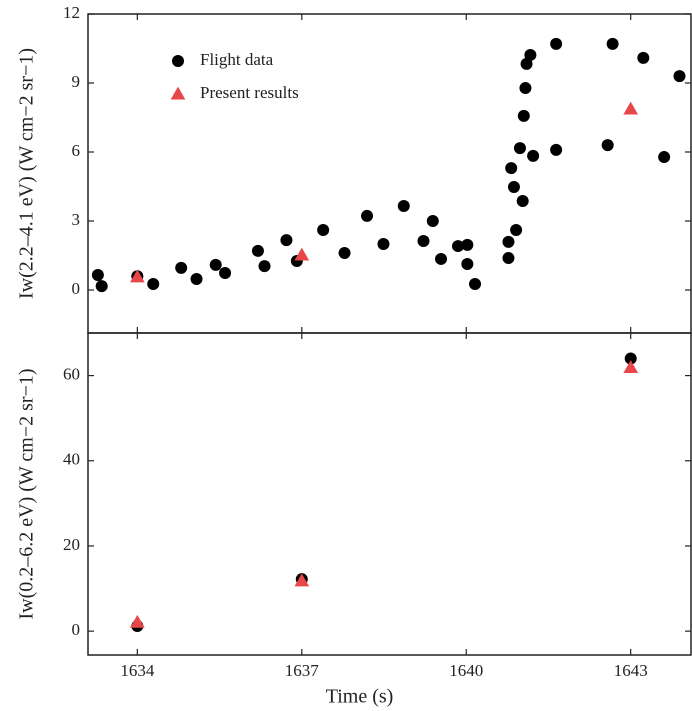 Image resolution: width=692 pixels, height=711 pixels. What do you see at coordinates (71, 544) in the screenshot?
I see `y-tick-label: 20` at bounding box center [71, 544].